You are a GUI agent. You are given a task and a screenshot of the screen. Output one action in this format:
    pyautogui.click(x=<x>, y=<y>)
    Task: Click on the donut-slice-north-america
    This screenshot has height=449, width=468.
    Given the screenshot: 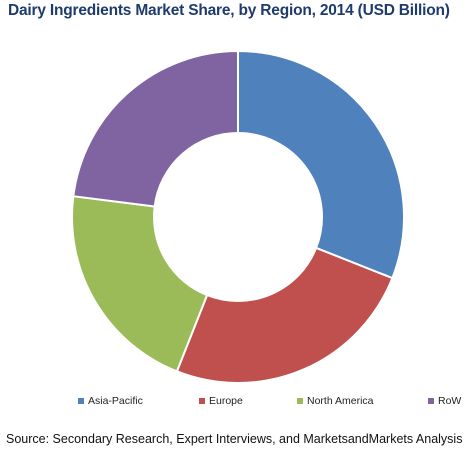 What is the action you would take?
    pyautogui.click(x=140, y=284)
    